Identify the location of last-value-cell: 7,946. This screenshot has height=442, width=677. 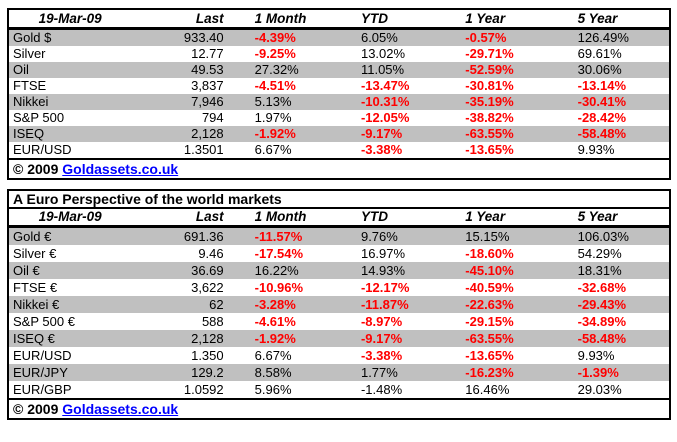
(207, 101).